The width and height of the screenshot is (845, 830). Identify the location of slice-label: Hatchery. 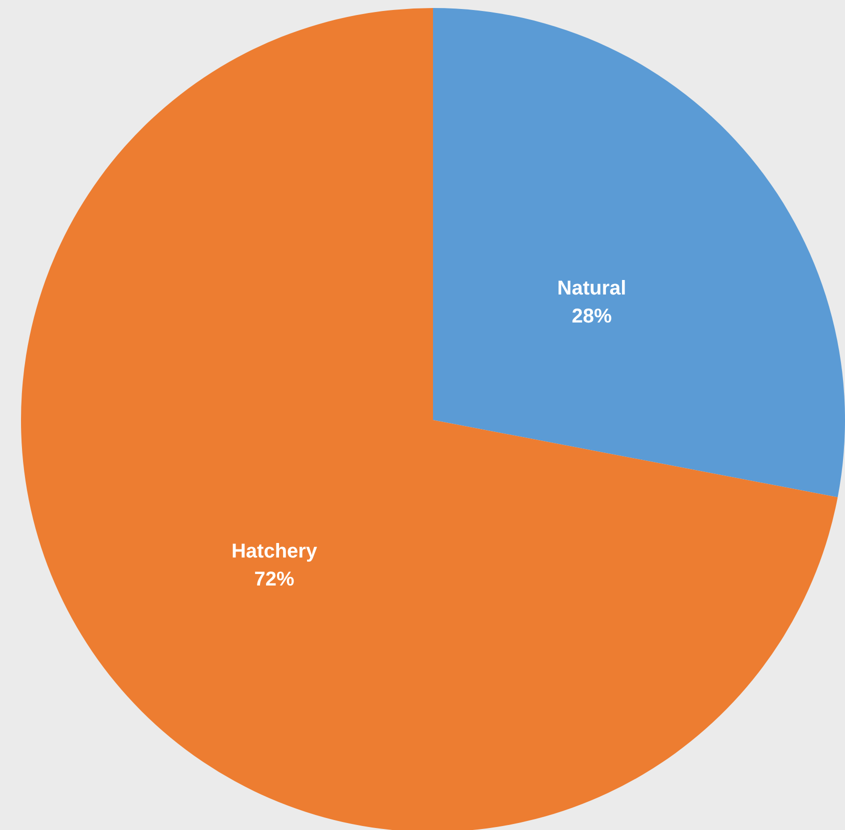
(274, 551).